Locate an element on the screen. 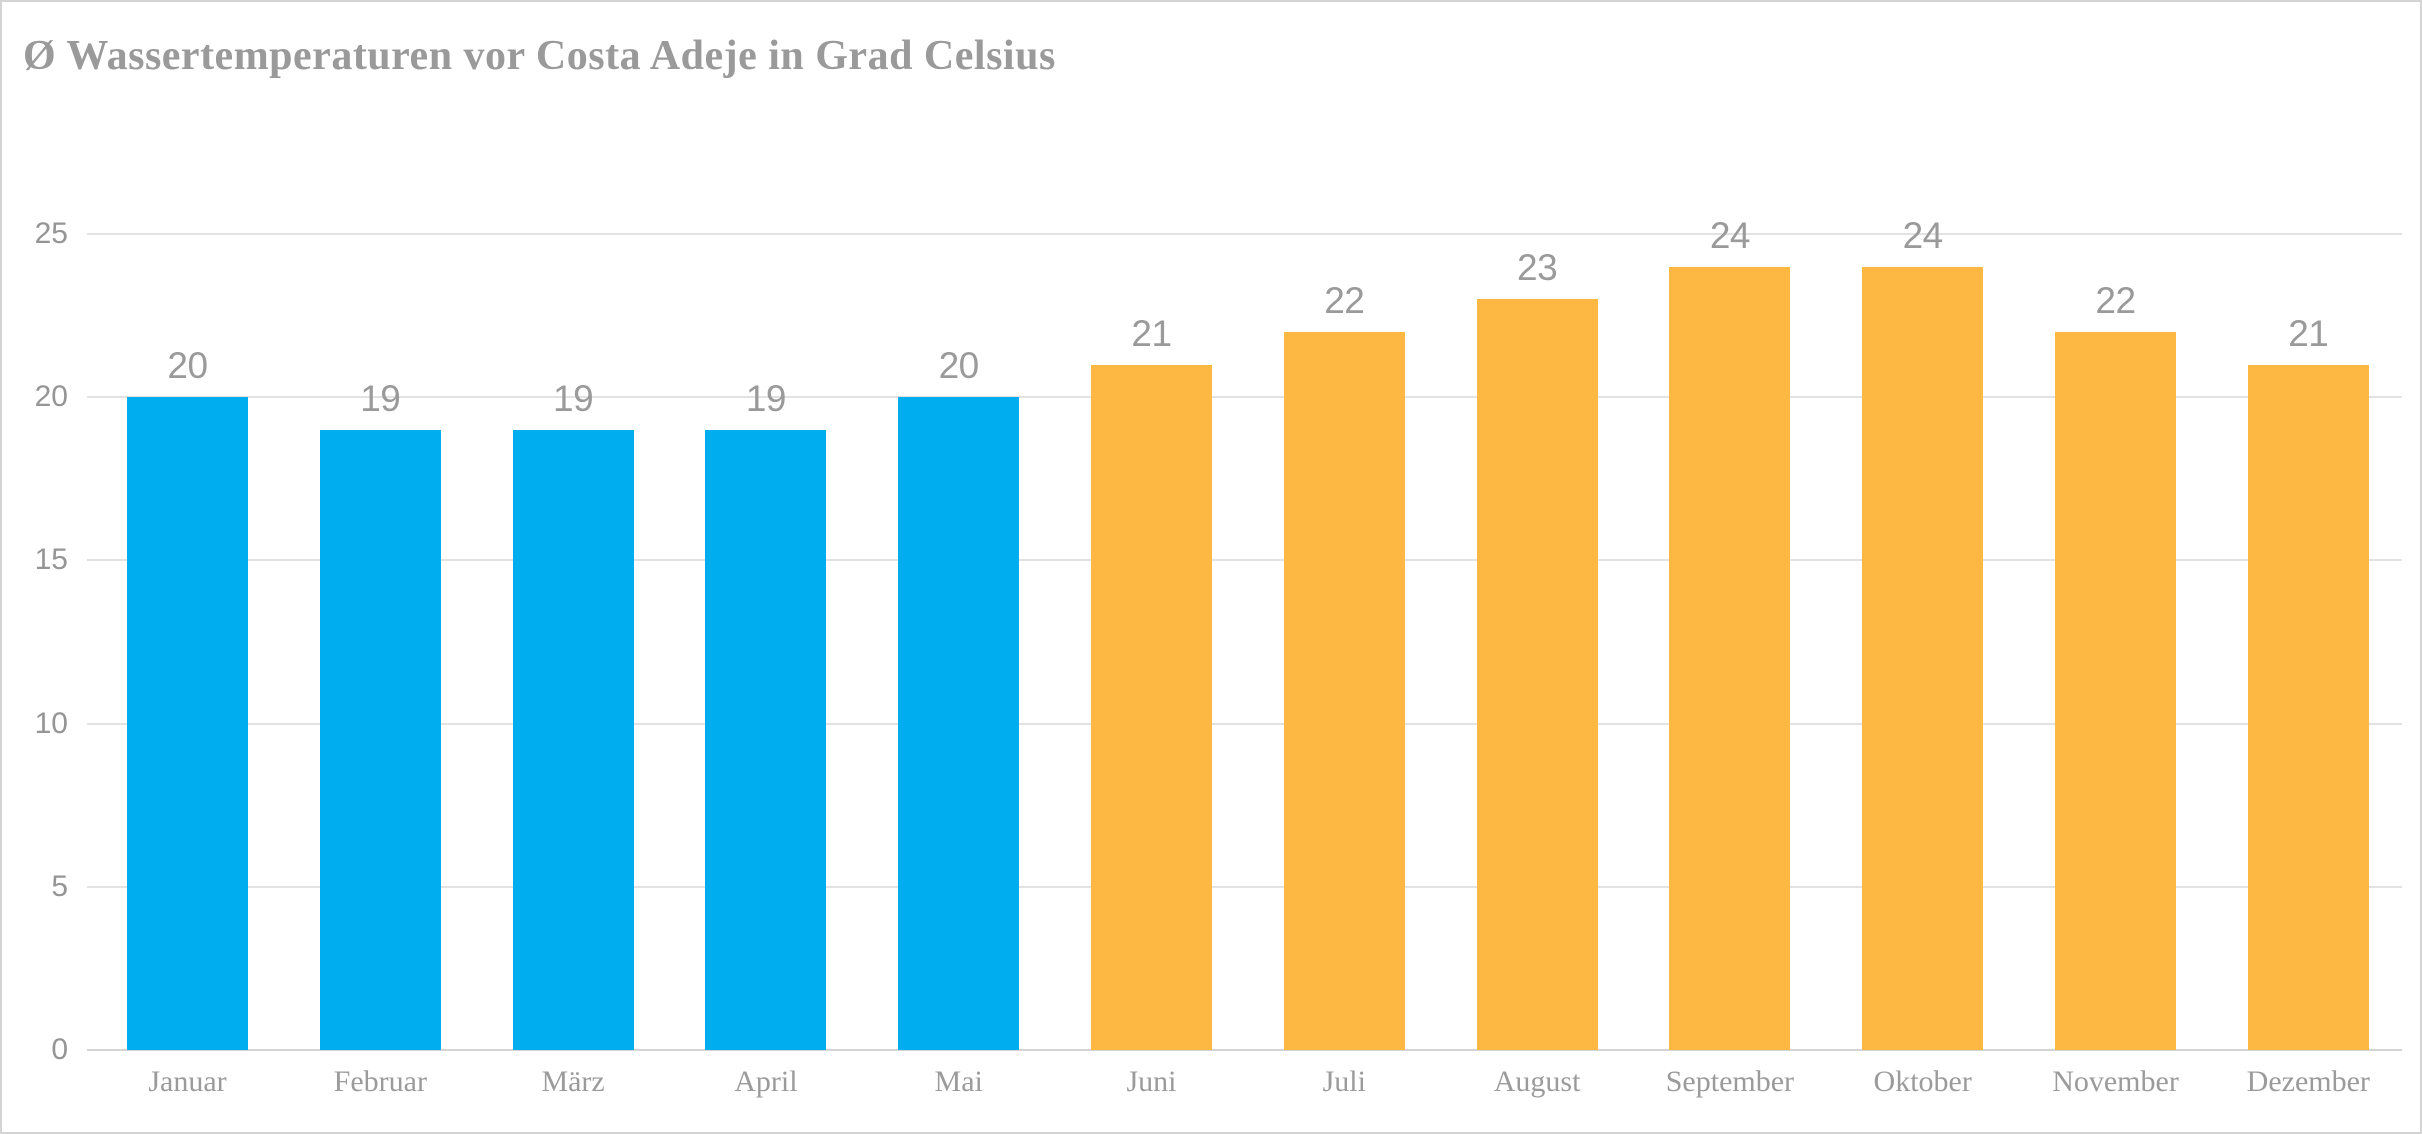  x-axis-label-mai: Mai is located at coordinates (958, 1081).